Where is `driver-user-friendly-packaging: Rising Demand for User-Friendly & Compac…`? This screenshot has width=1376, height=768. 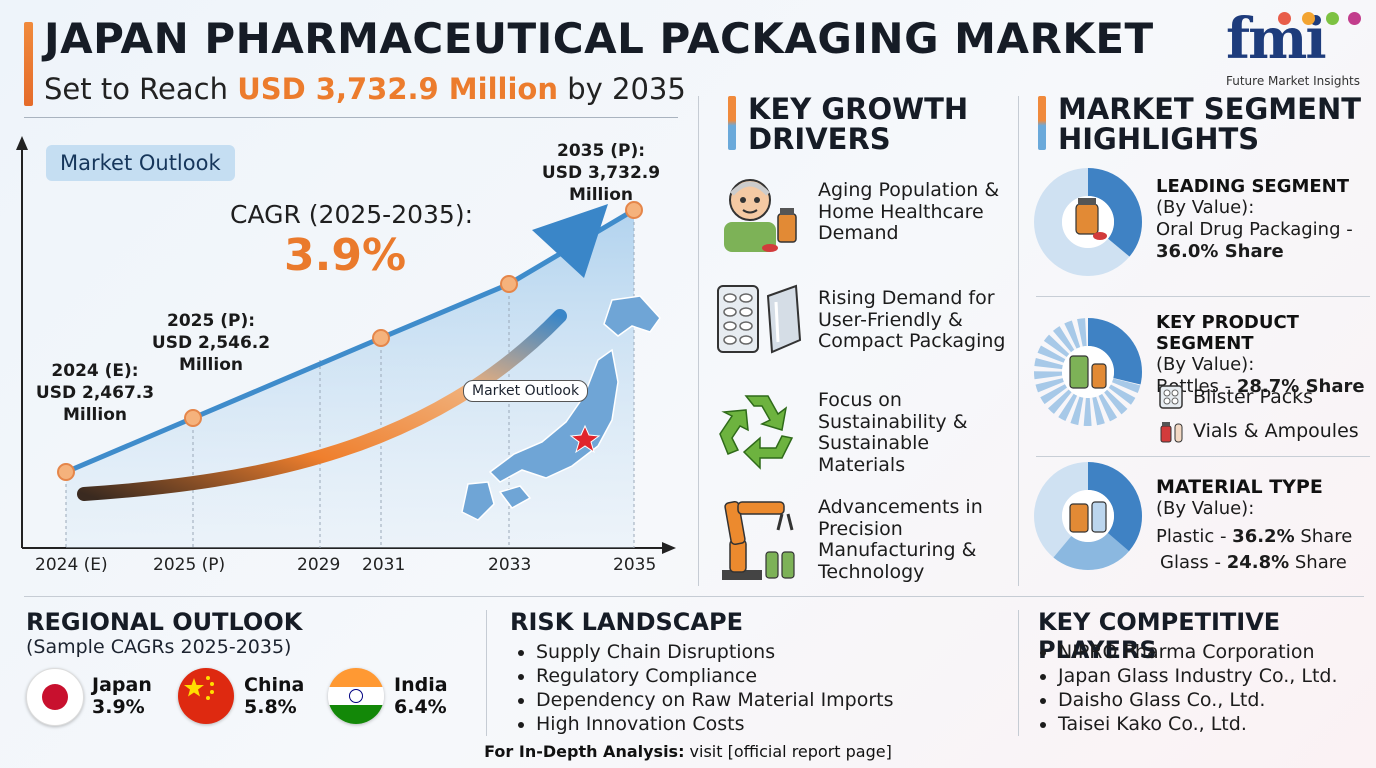
driver-user-friendly-packaging: Rising Demand for User-Friendly & Compac… is located at coordinates (912, 320).